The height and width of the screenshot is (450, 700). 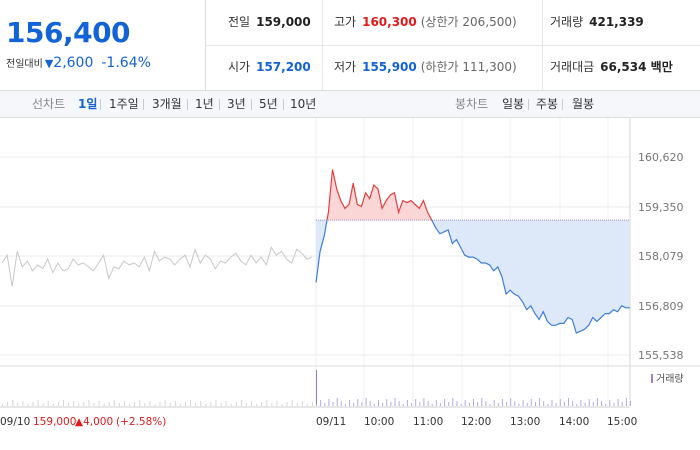 I want to click on volume-bars, so click(x=316, y=388).